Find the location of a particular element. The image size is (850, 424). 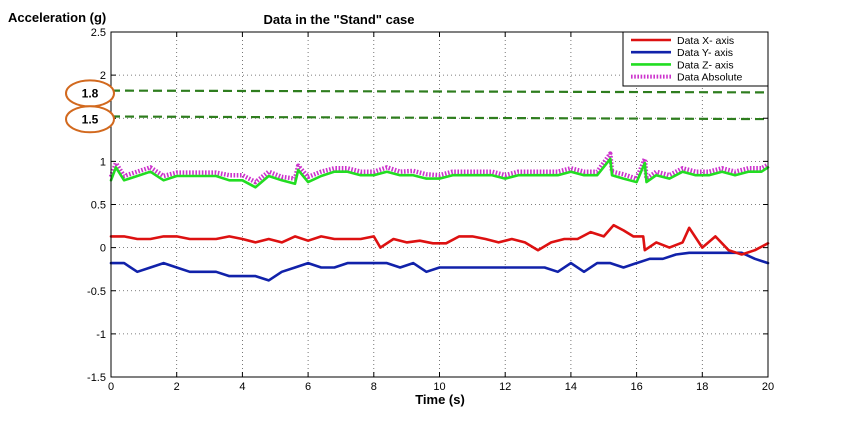

annotation-label: 1.5 is located at coordinates (90, 119).